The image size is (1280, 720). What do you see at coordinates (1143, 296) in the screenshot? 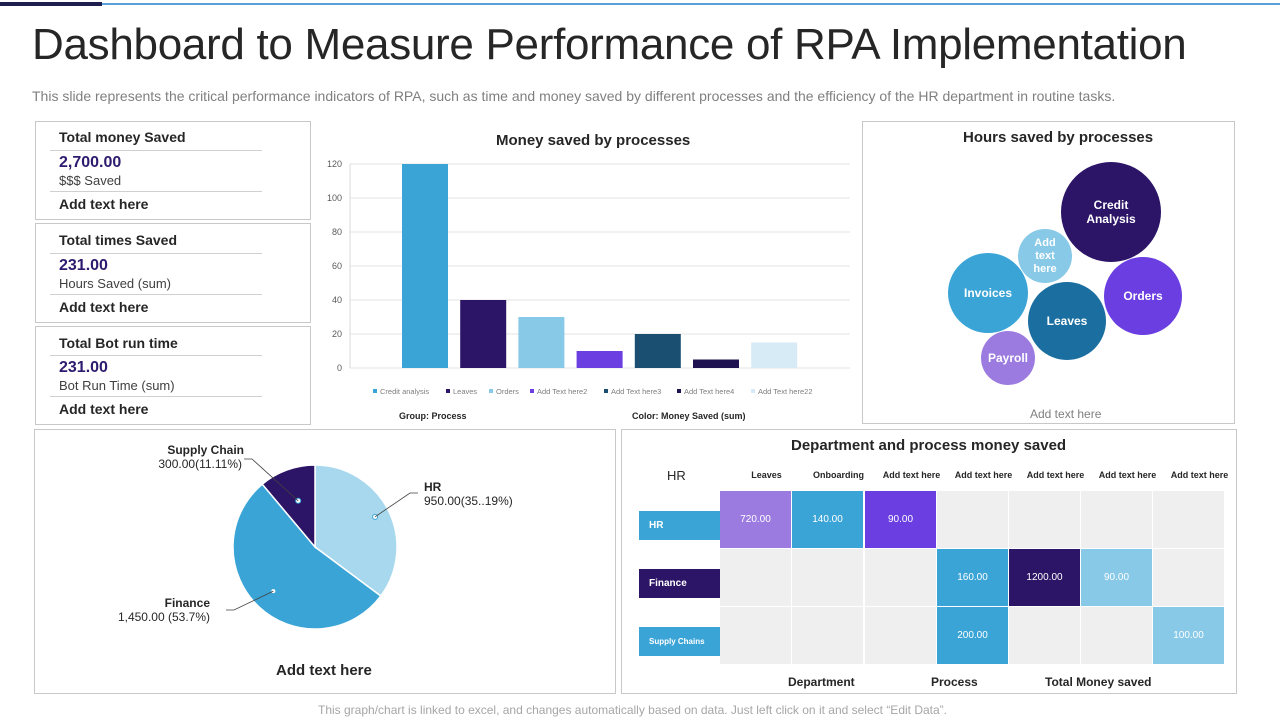
I see `bubble: Orders` at bounding box center [1143, 296].